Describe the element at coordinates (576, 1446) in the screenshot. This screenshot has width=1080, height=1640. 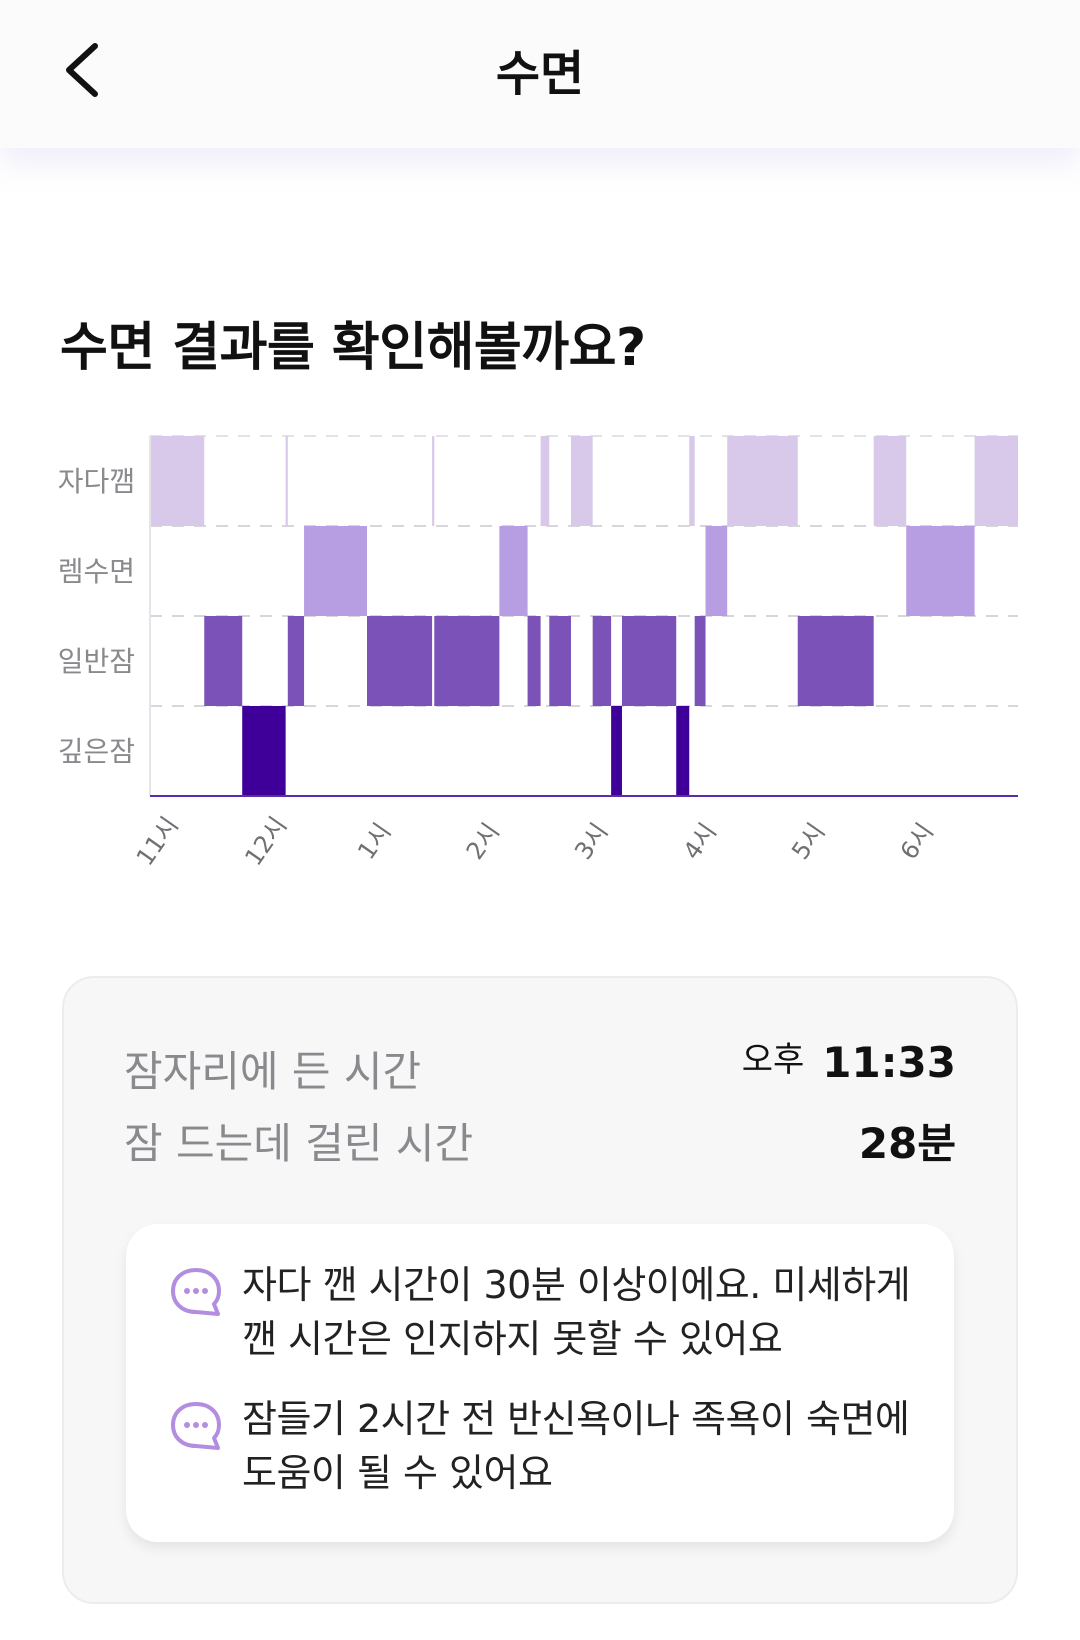
I see `tip-text: 잠들기 2시간 전 반신욕이나 족욕이 숙면에 도움이 될 수 있어요` at that location.